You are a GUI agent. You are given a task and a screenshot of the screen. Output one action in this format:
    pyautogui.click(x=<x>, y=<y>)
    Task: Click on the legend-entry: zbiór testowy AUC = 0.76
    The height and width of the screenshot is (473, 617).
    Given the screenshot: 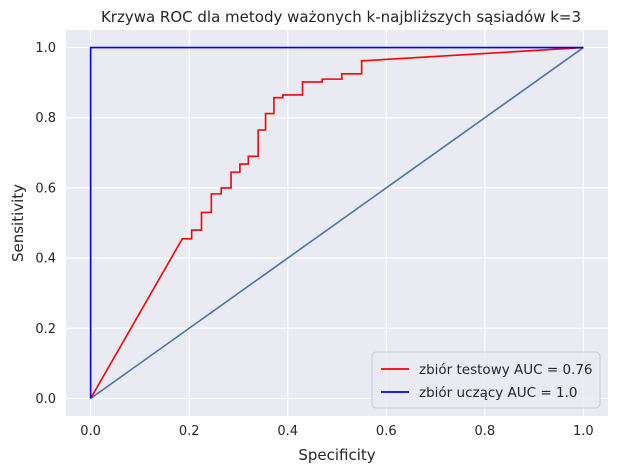 What is the action you would take?
    pyautogui.click(x=506, y=370)
    